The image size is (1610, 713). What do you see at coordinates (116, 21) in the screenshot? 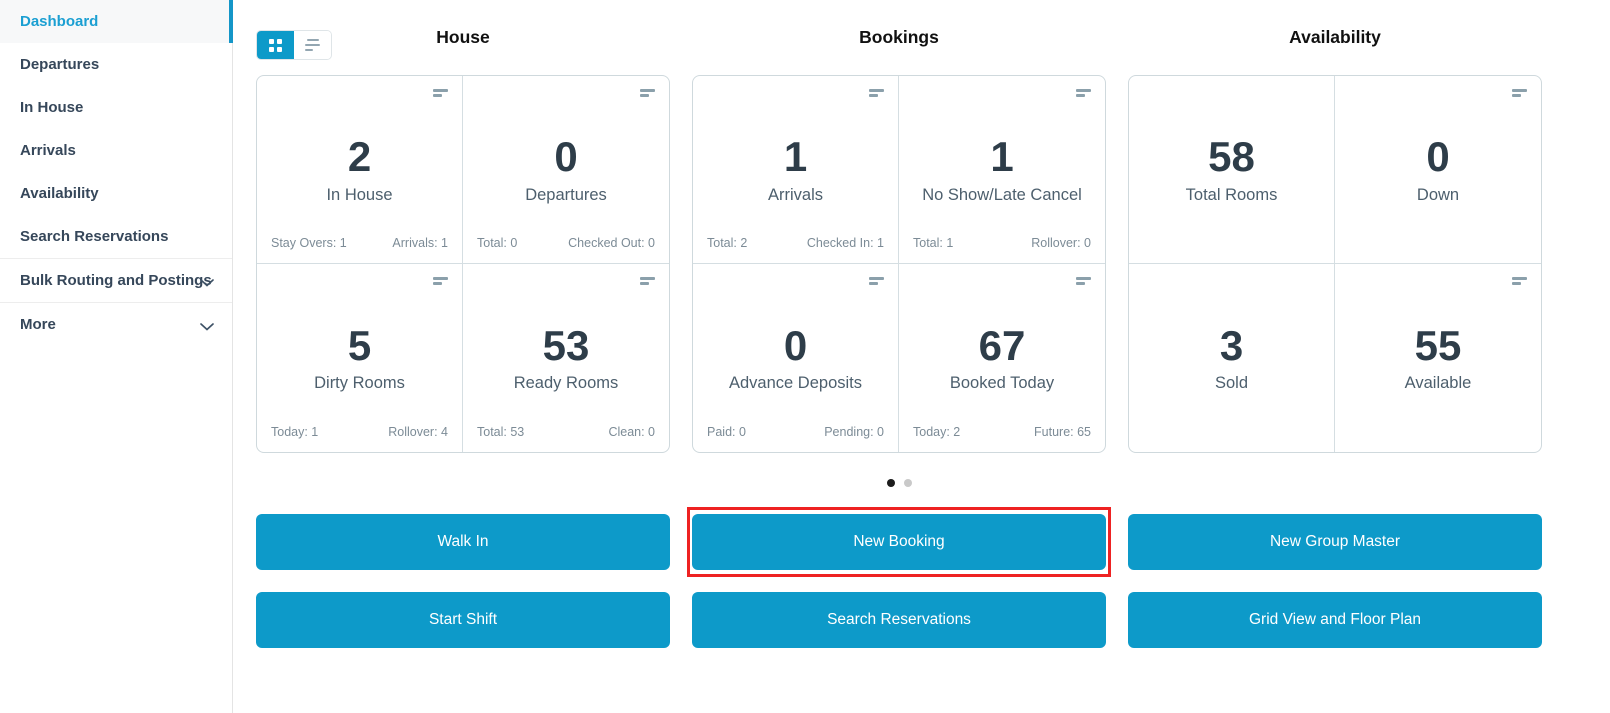
I see `sidebar-item-dashboard: Dashboard` at bounding box center [116, 21].